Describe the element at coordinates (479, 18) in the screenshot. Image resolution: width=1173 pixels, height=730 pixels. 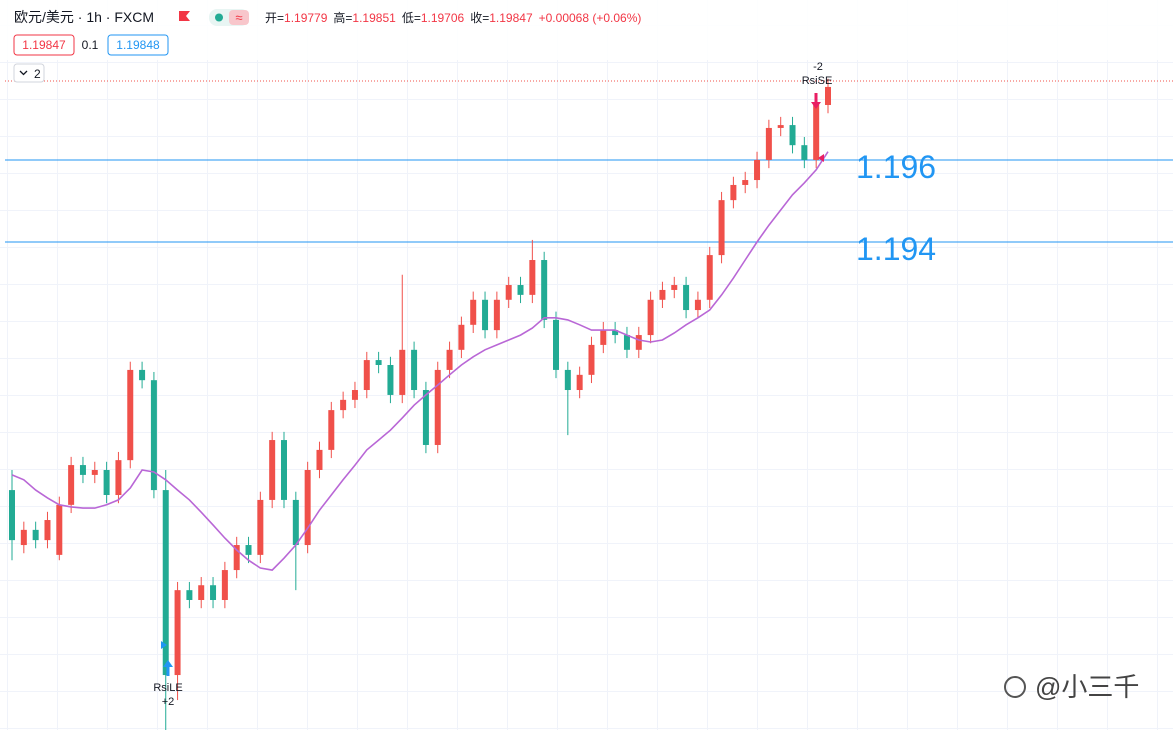
I see `ohlc-label: 收=` at that location.